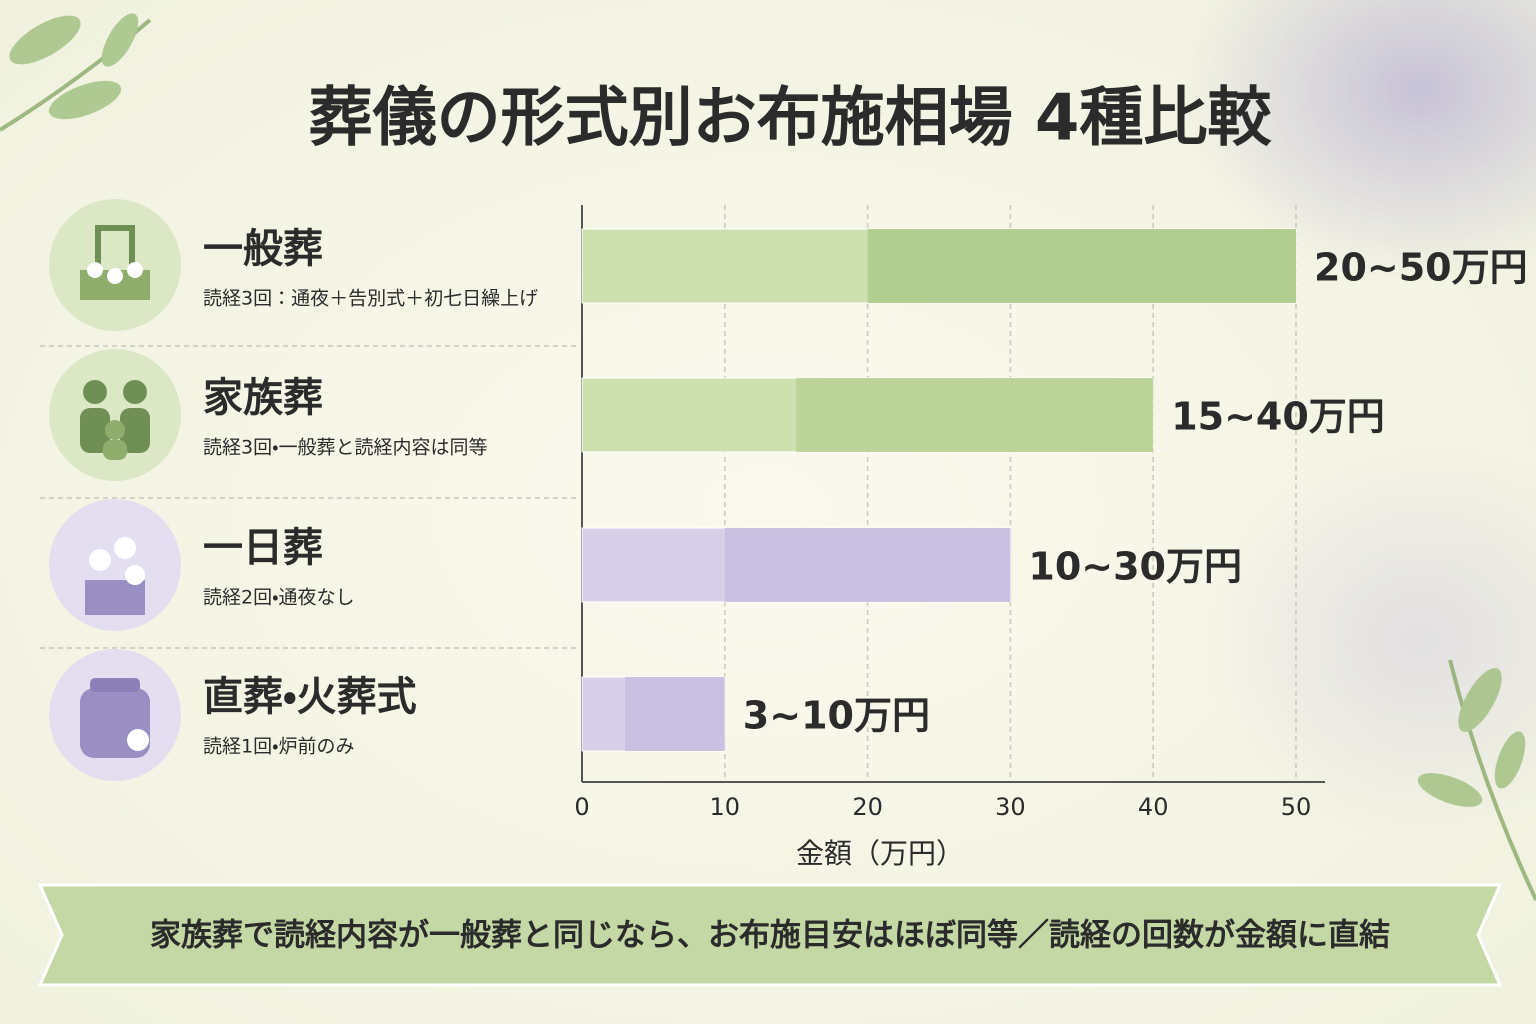 This screenshot has width=1536, height=1028. I want to click on value-label: 3~10万円, so click(836, 716).